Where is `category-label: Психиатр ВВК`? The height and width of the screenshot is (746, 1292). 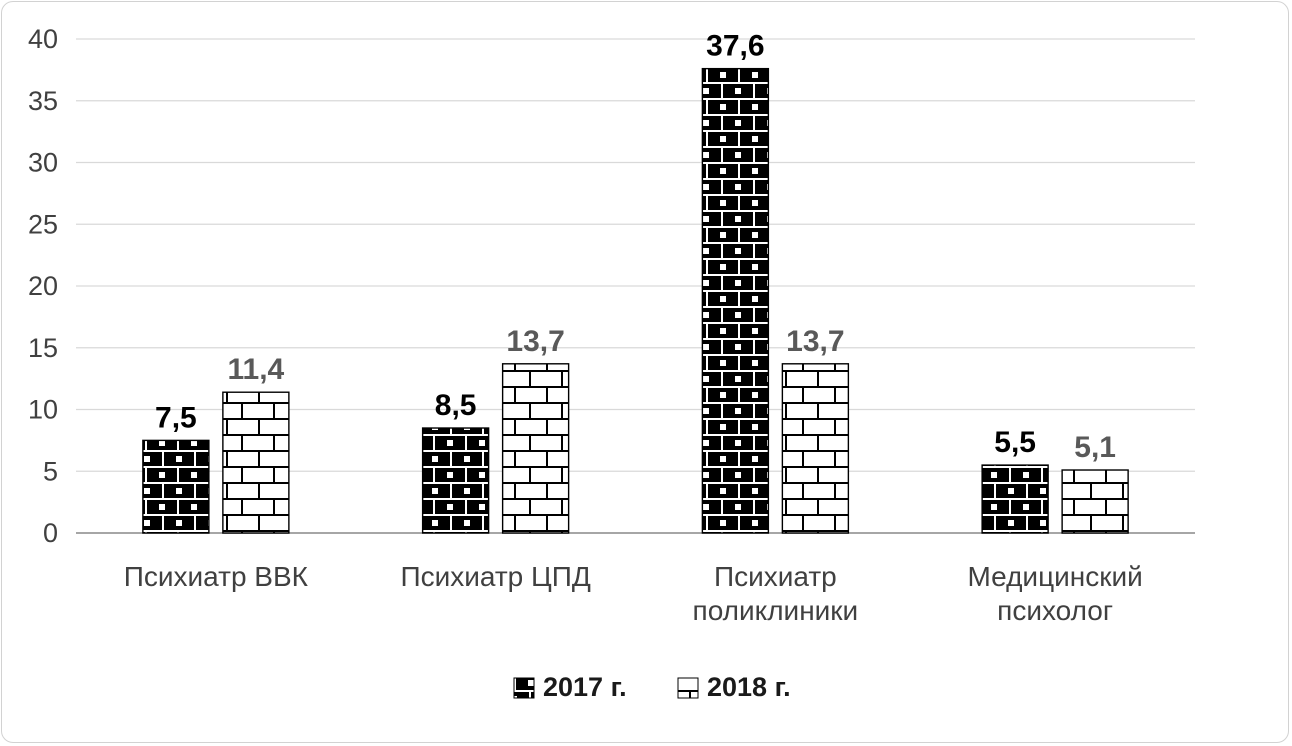 category-label: Психиатр ВВК is located at coordinates (216, 576).